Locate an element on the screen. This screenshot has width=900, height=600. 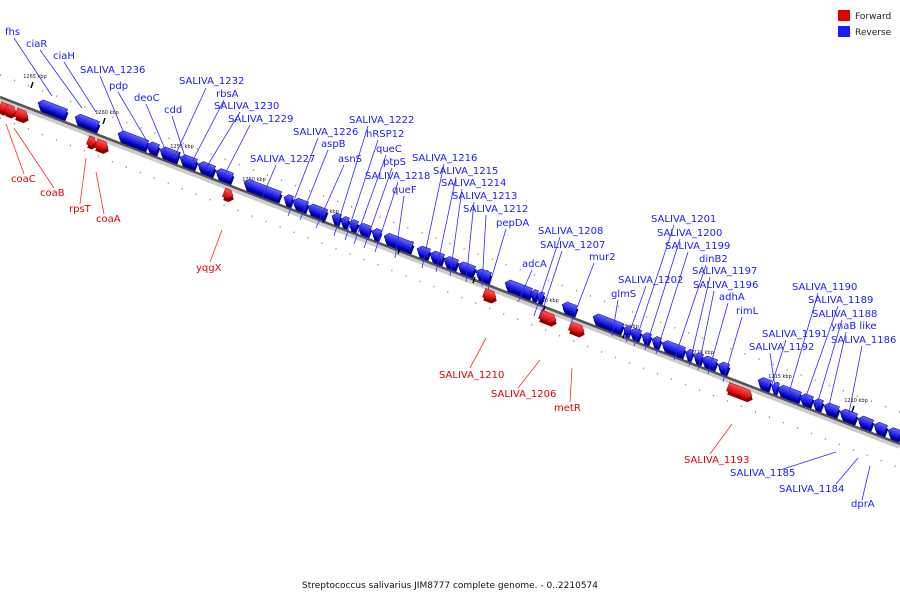
gene-shape-quef is located at coordinates (398, 243).